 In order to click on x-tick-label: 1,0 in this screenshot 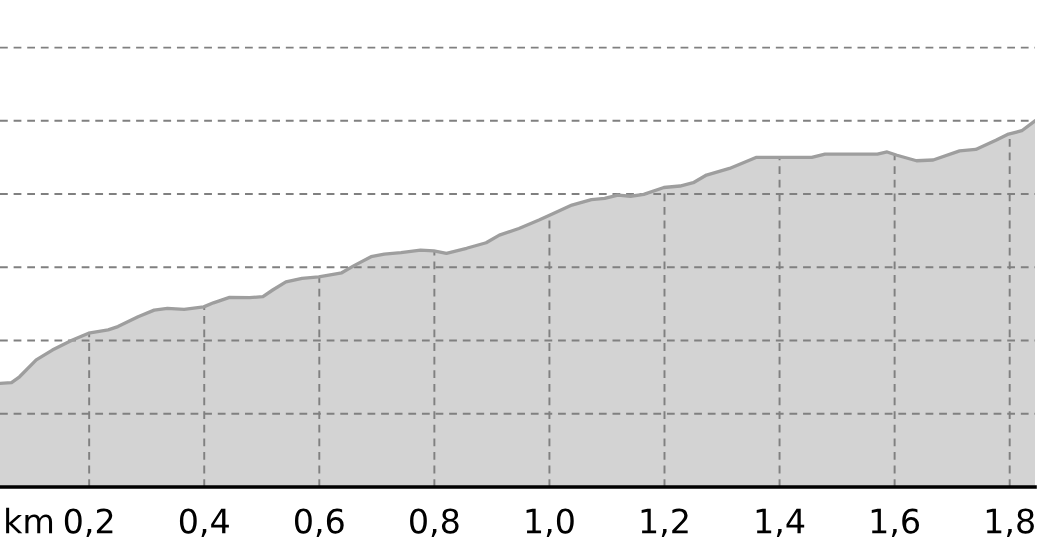, I will do `click(550, 523)`.